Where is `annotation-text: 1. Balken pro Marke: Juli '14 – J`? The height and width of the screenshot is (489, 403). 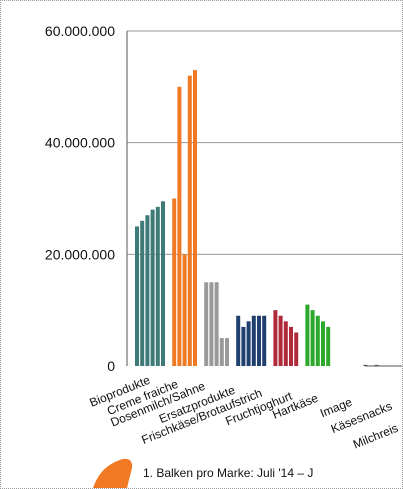
annotation-text: 1. Balken pro Marke: Juli '14 – J is located at coordinates (228, 473).